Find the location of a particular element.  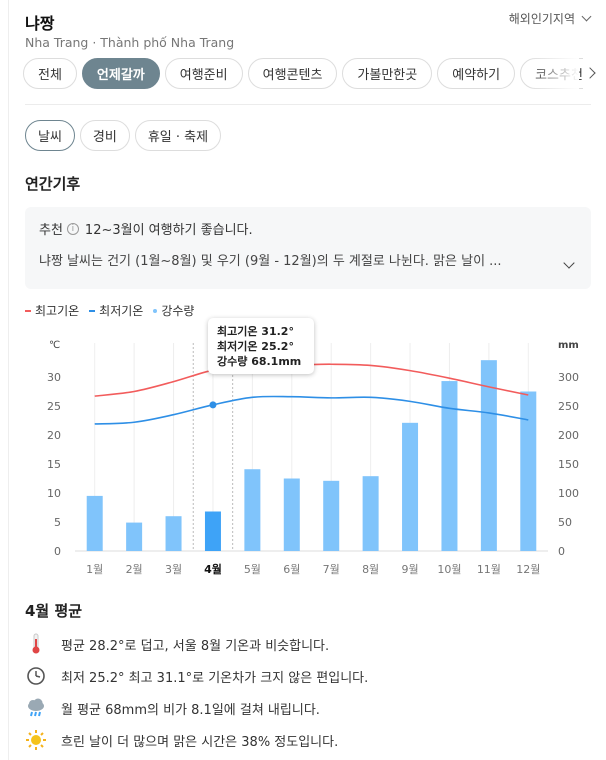

month-label: 2월 is located at coordinates (134, 569).